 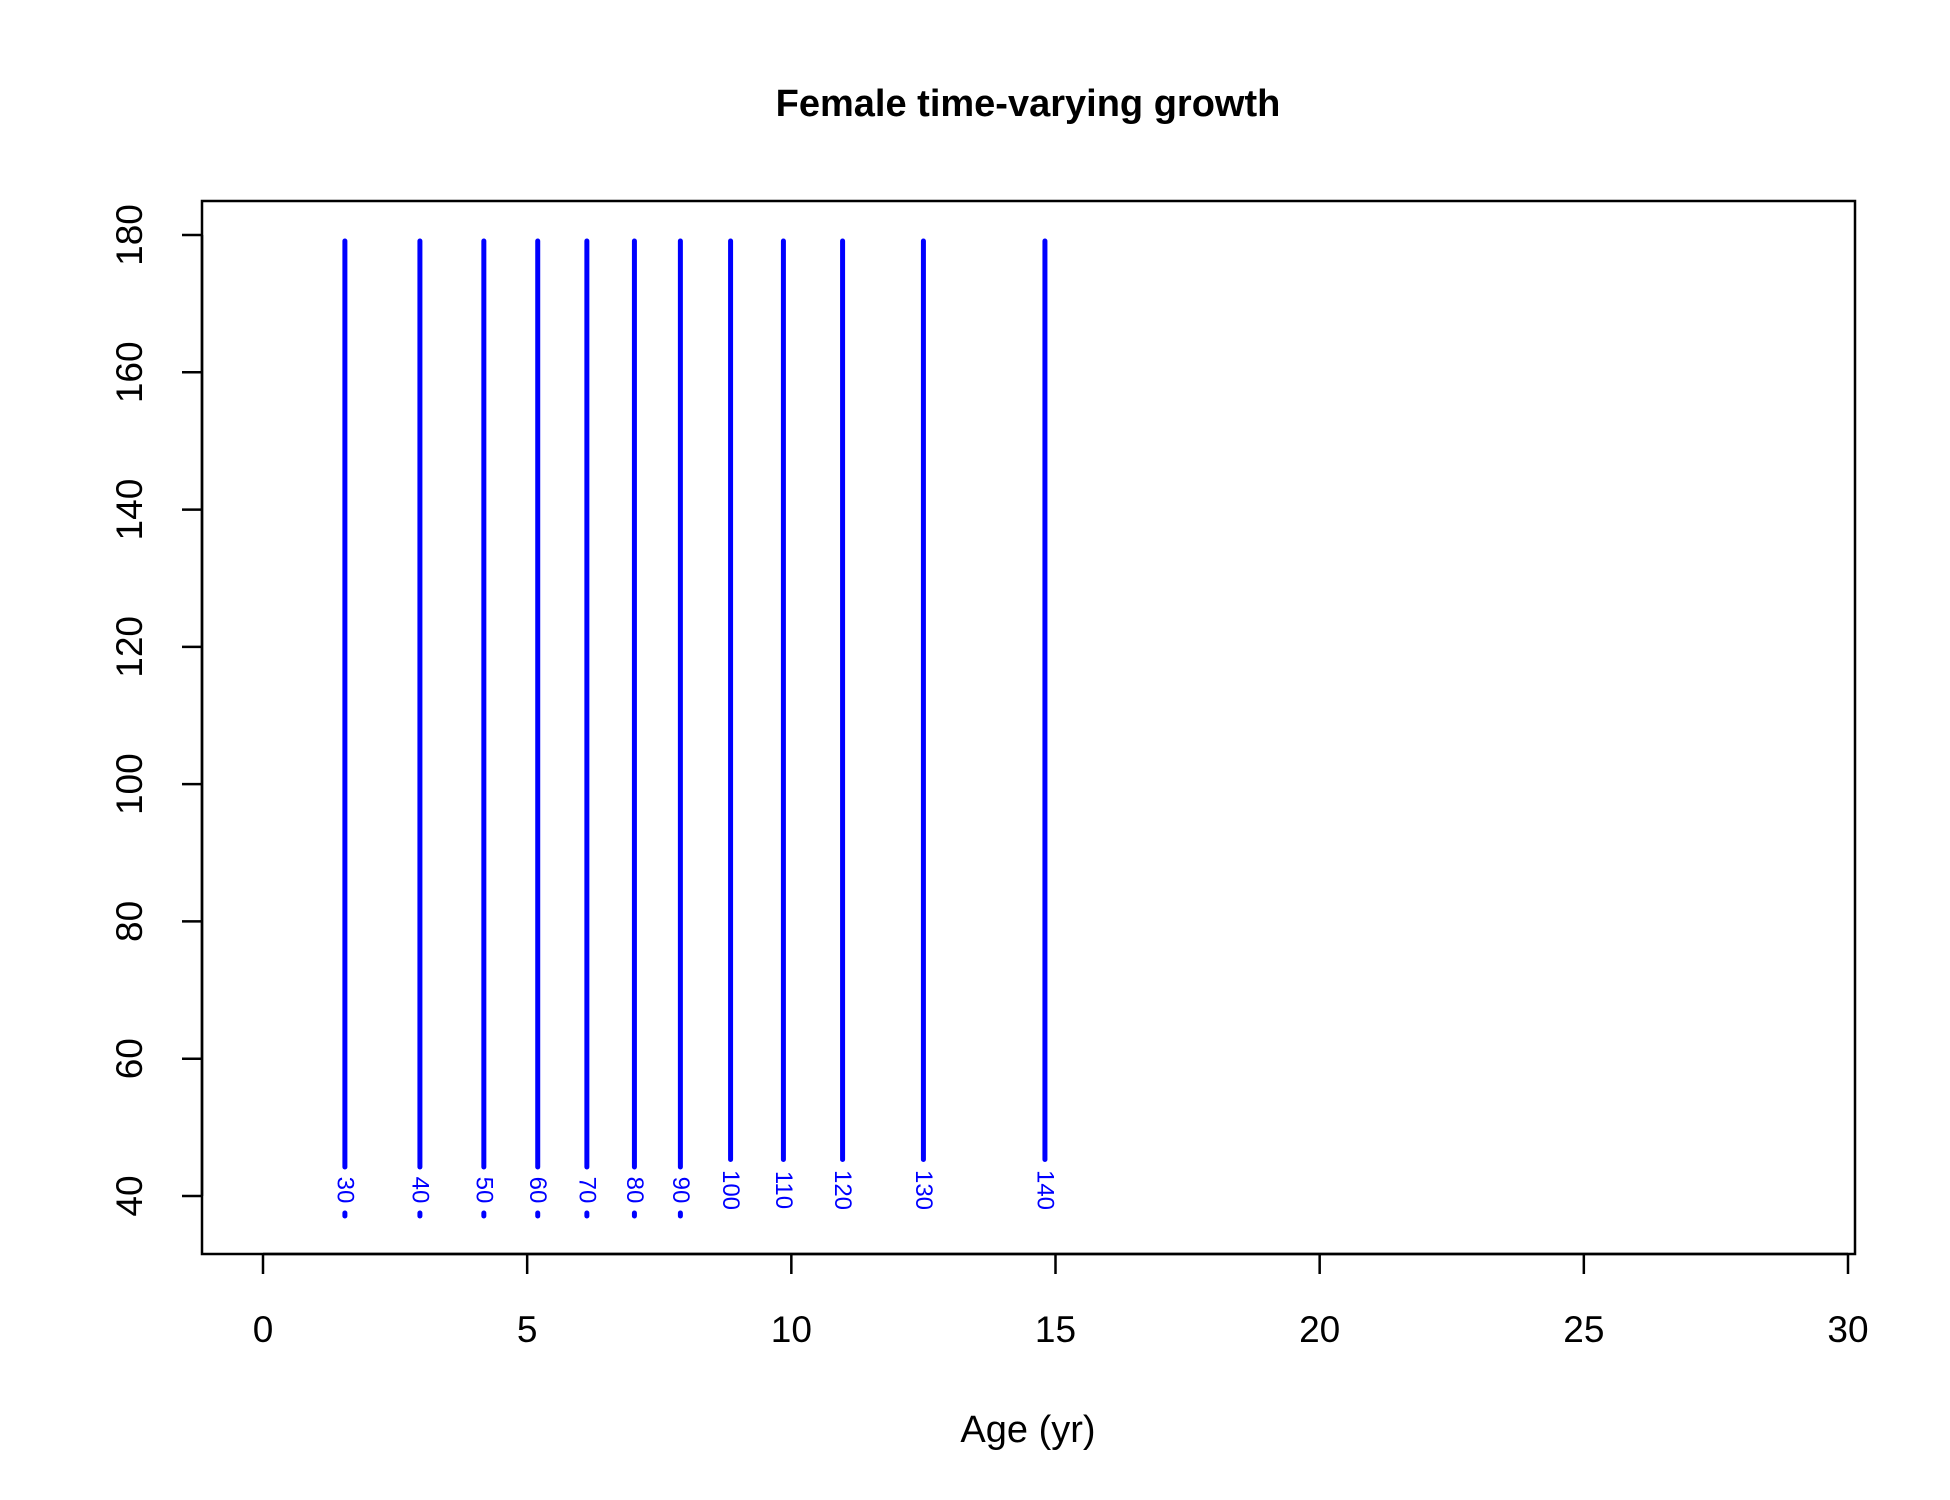 I want to click on y-tick-label: 180, so click(x=129, y=235).